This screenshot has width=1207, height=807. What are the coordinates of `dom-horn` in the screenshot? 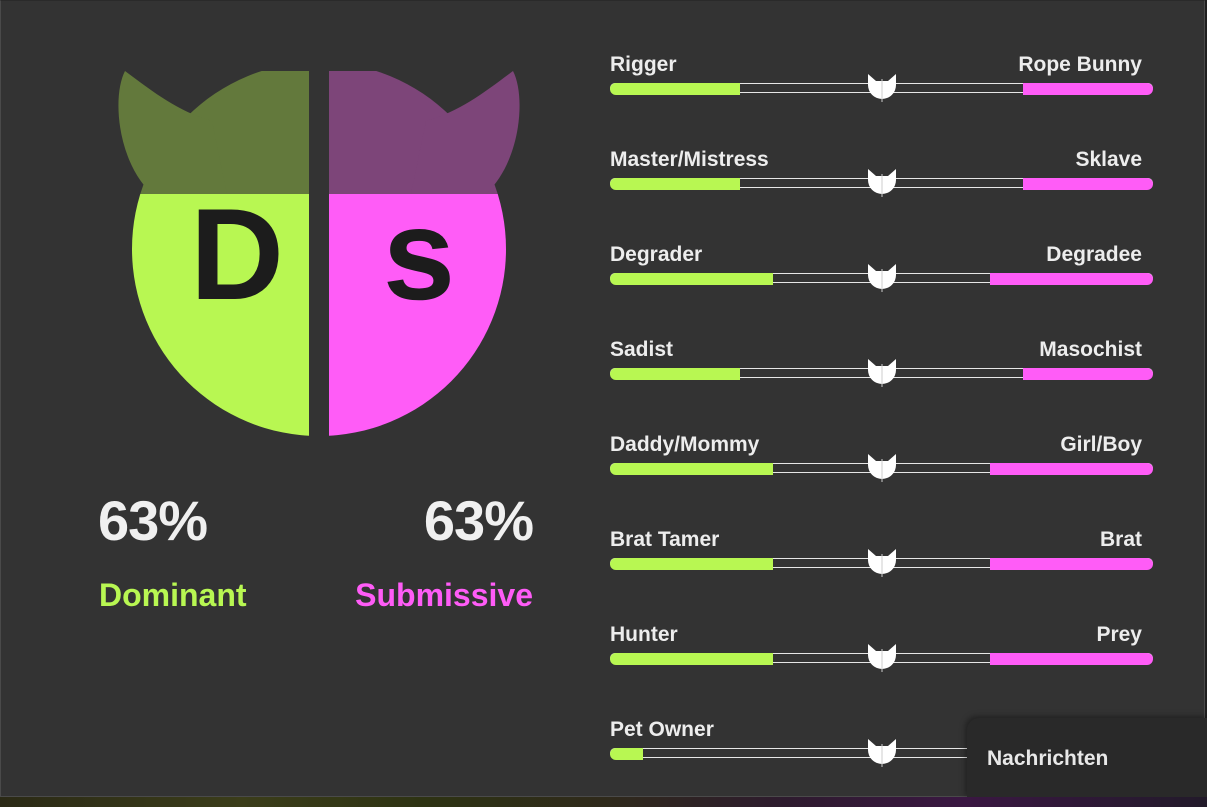 It's located at (172, 132).